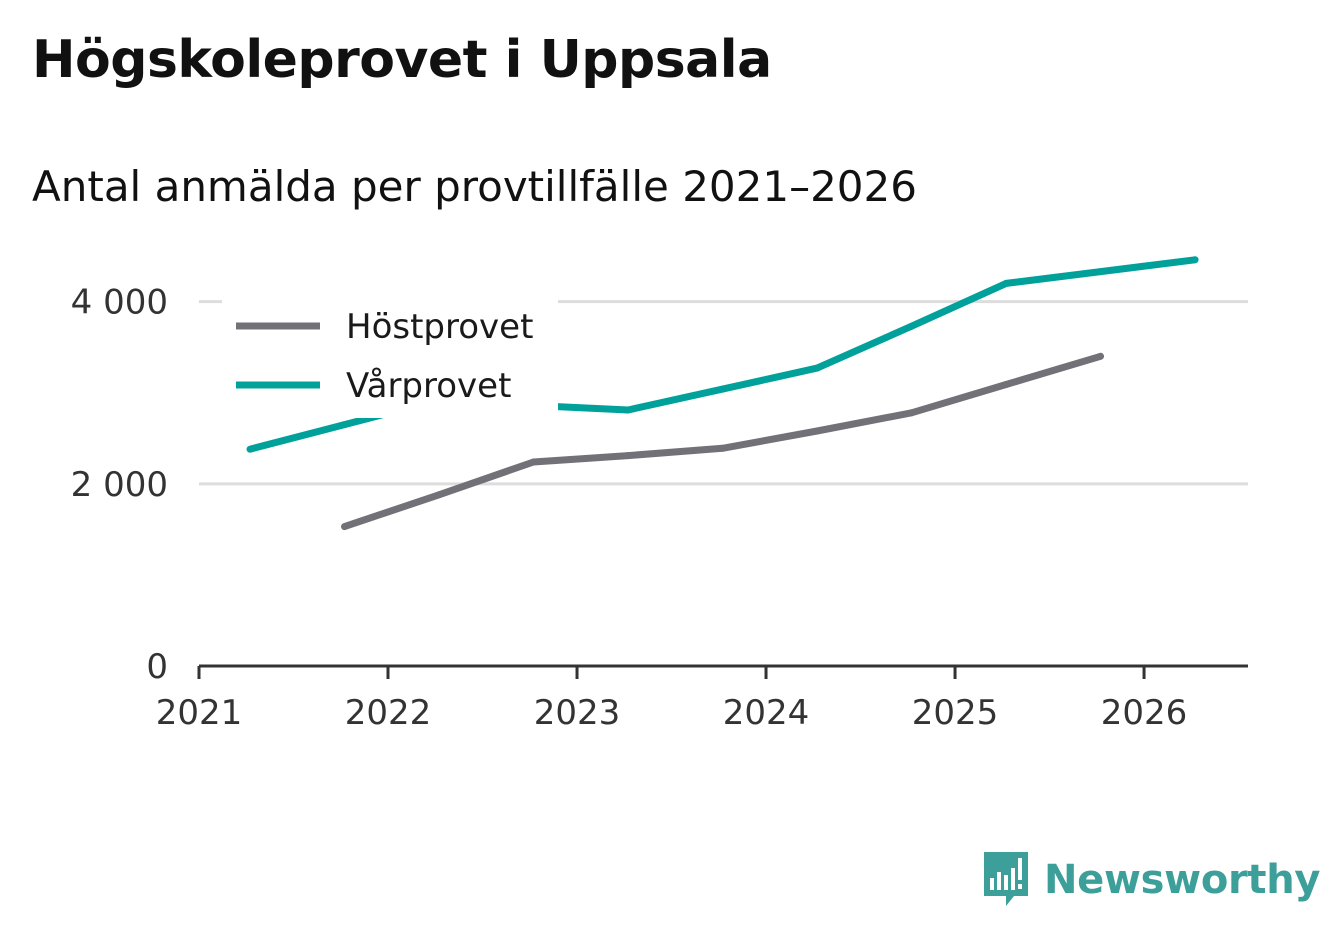  What do you see at coordinates (428, 386) in the screenshot?
I see `legend-label: Vårprovet` at bounding box center [428, 386].